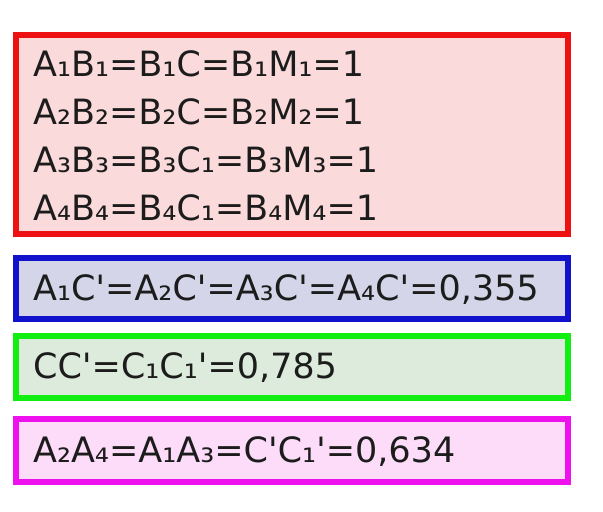  What do you see at coordinates (286, 288) in the screenshot?
I see `equation-line-blue: A₁C'=A₂C'=A₃C'=A₄C'=0,355` at bounding box center [286, 288].